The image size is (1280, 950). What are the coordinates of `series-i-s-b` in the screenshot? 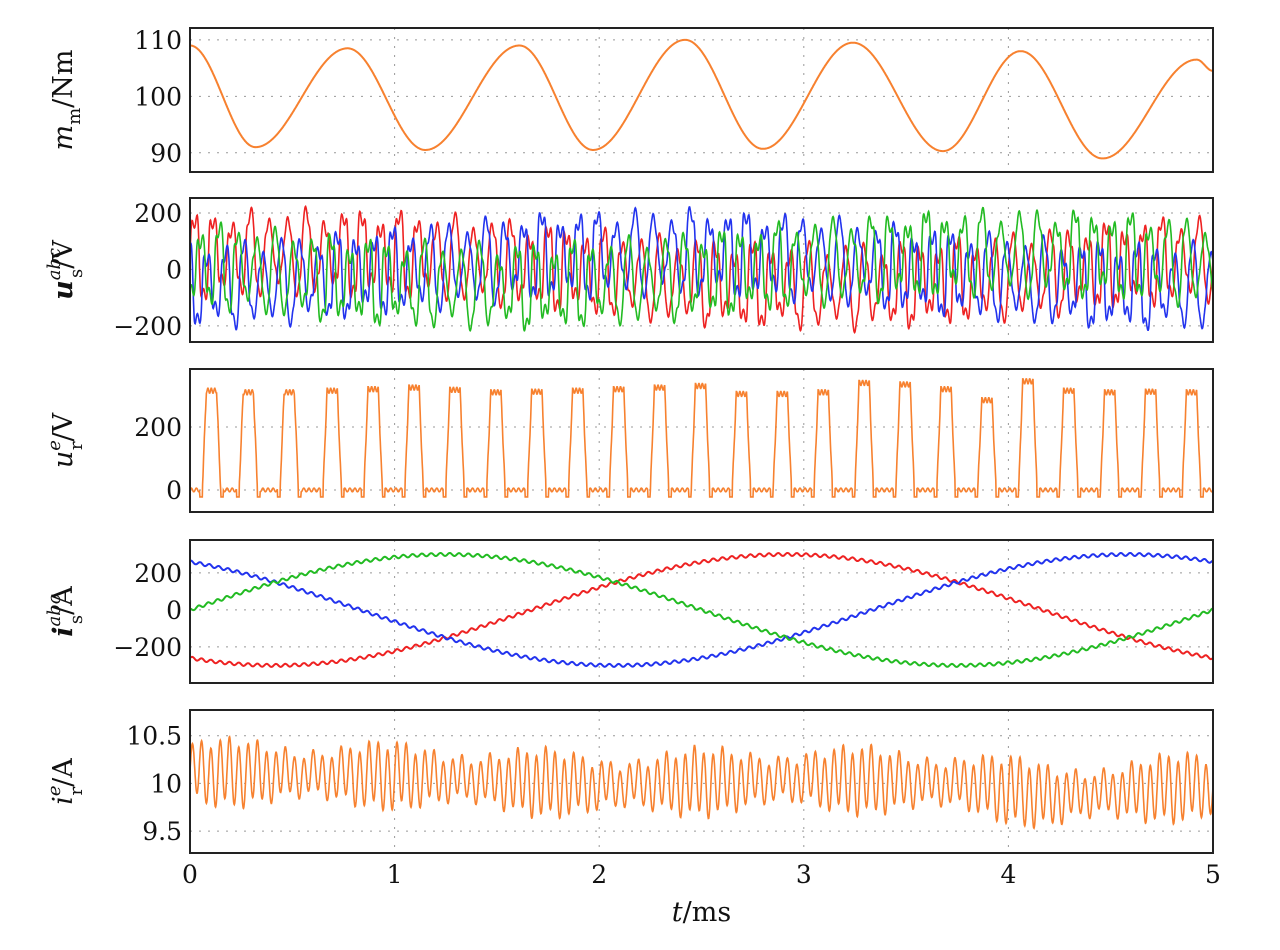 It's located at (701, 610).